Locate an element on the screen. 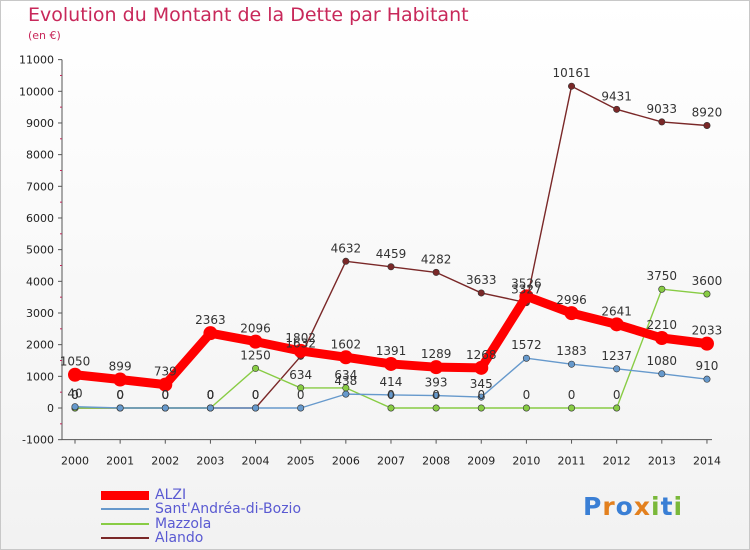 Image resolution: width=750 pixels, height=550 pixels. y-tick-label: 10000 is located at coordinates (36, 91).